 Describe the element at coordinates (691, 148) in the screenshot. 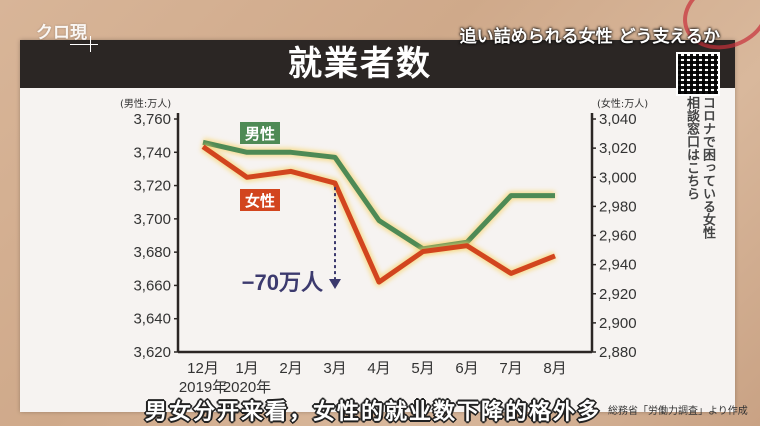

I see `help-text-line2: 相談窓口はこちら` at that location.